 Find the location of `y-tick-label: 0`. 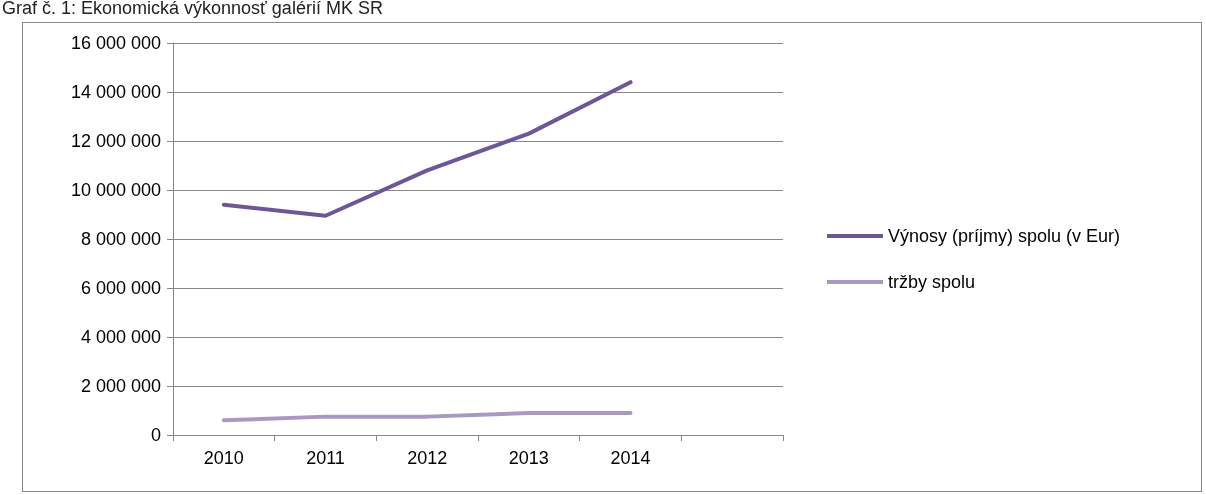

y-tick-label: 0 is located at coordinates (155, 435).